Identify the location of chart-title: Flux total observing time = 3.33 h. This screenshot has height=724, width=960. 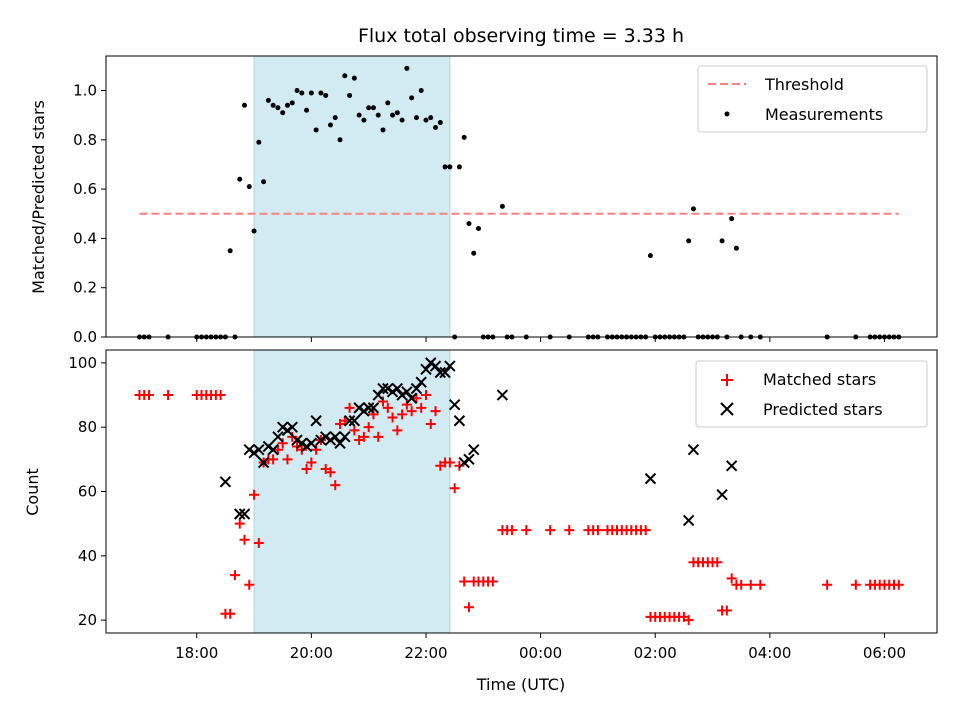
(521, 36).